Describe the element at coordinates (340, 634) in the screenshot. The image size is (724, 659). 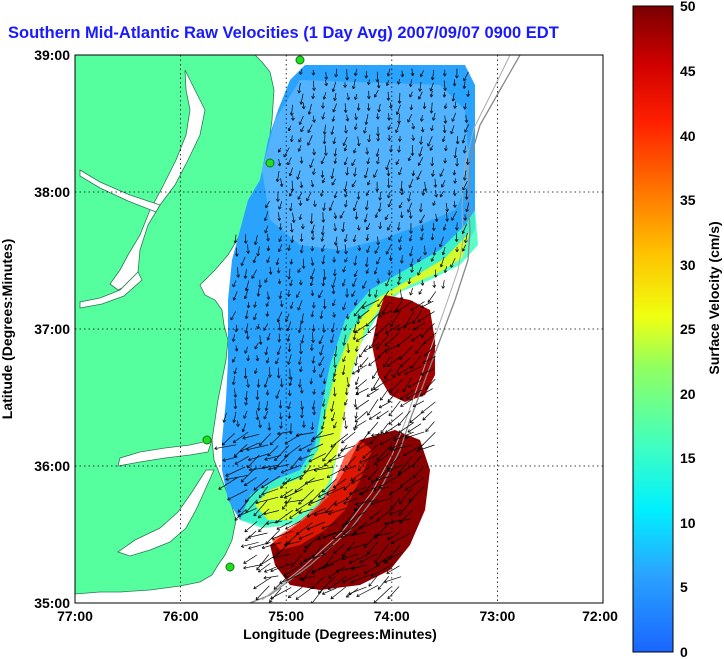
I see `x-axis-label: Longitude (Degrees:Minutes)` at that location.